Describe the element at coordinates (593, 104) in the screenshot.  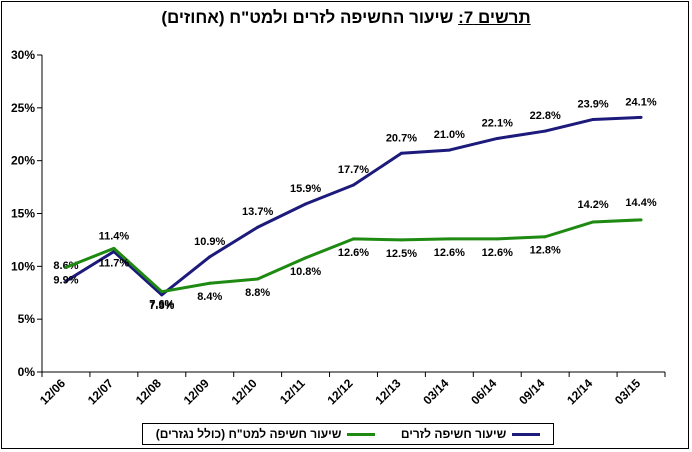
I see `data-label: 23.9%` at that location.